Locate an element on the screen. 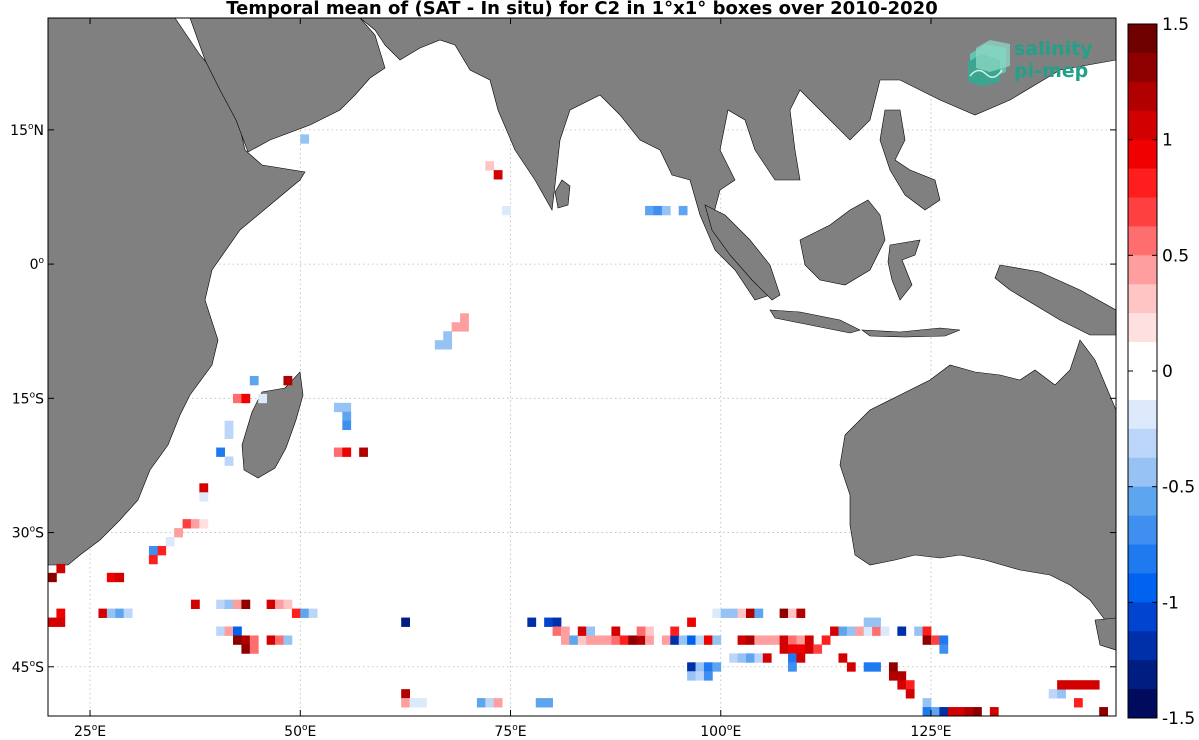 The height and width of the screenshot is (740, 1199). land-java is located at coordinates (815, 321).